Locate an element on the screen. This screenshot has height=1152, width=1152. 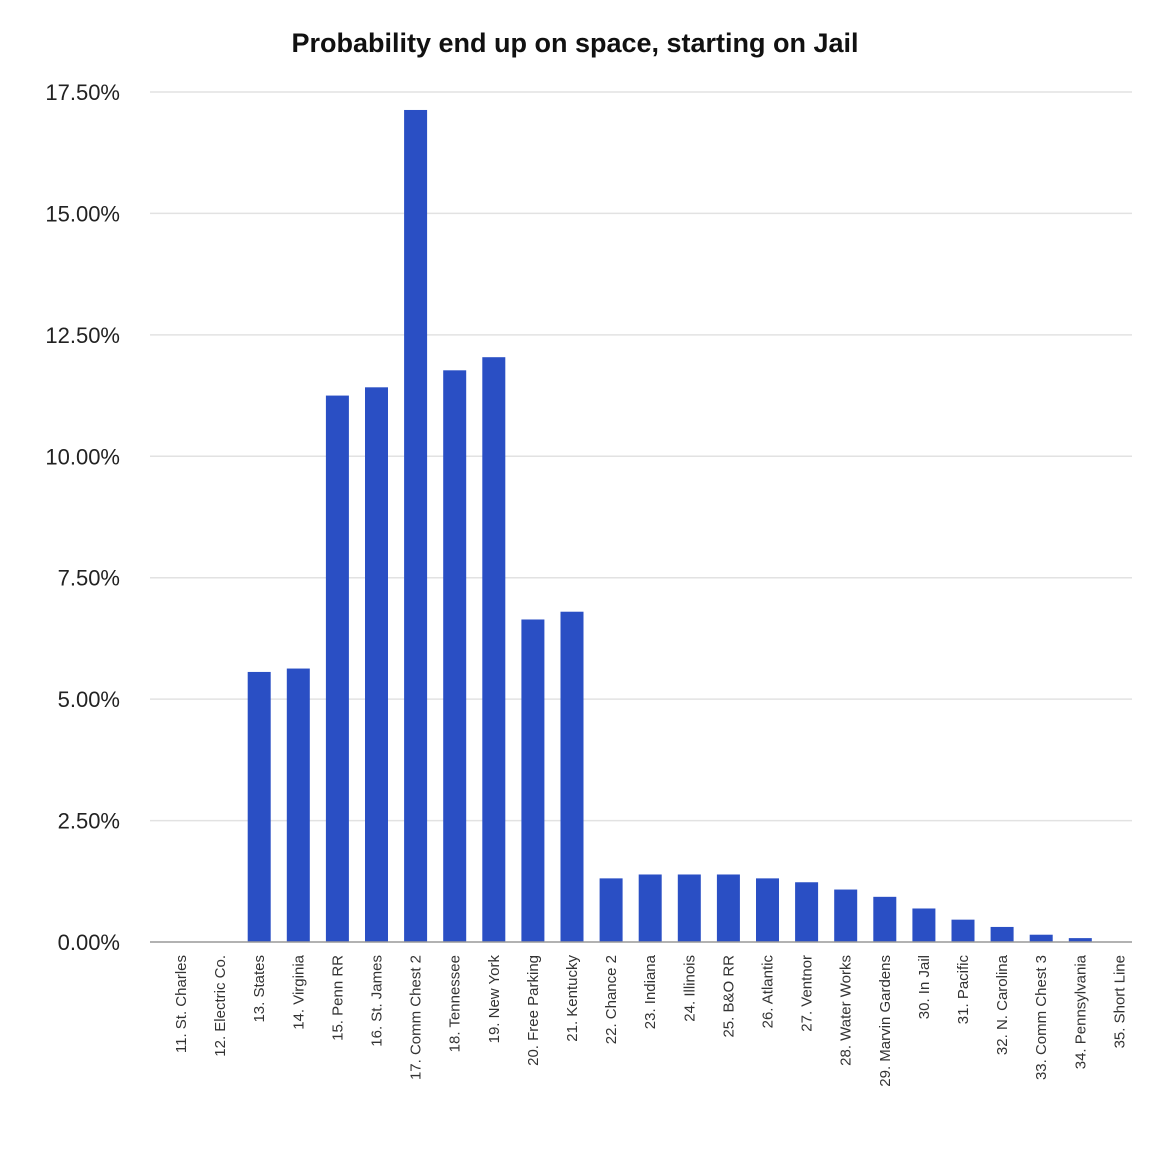
y-tick-label: 12.50% is located at coordinates (82, 335).